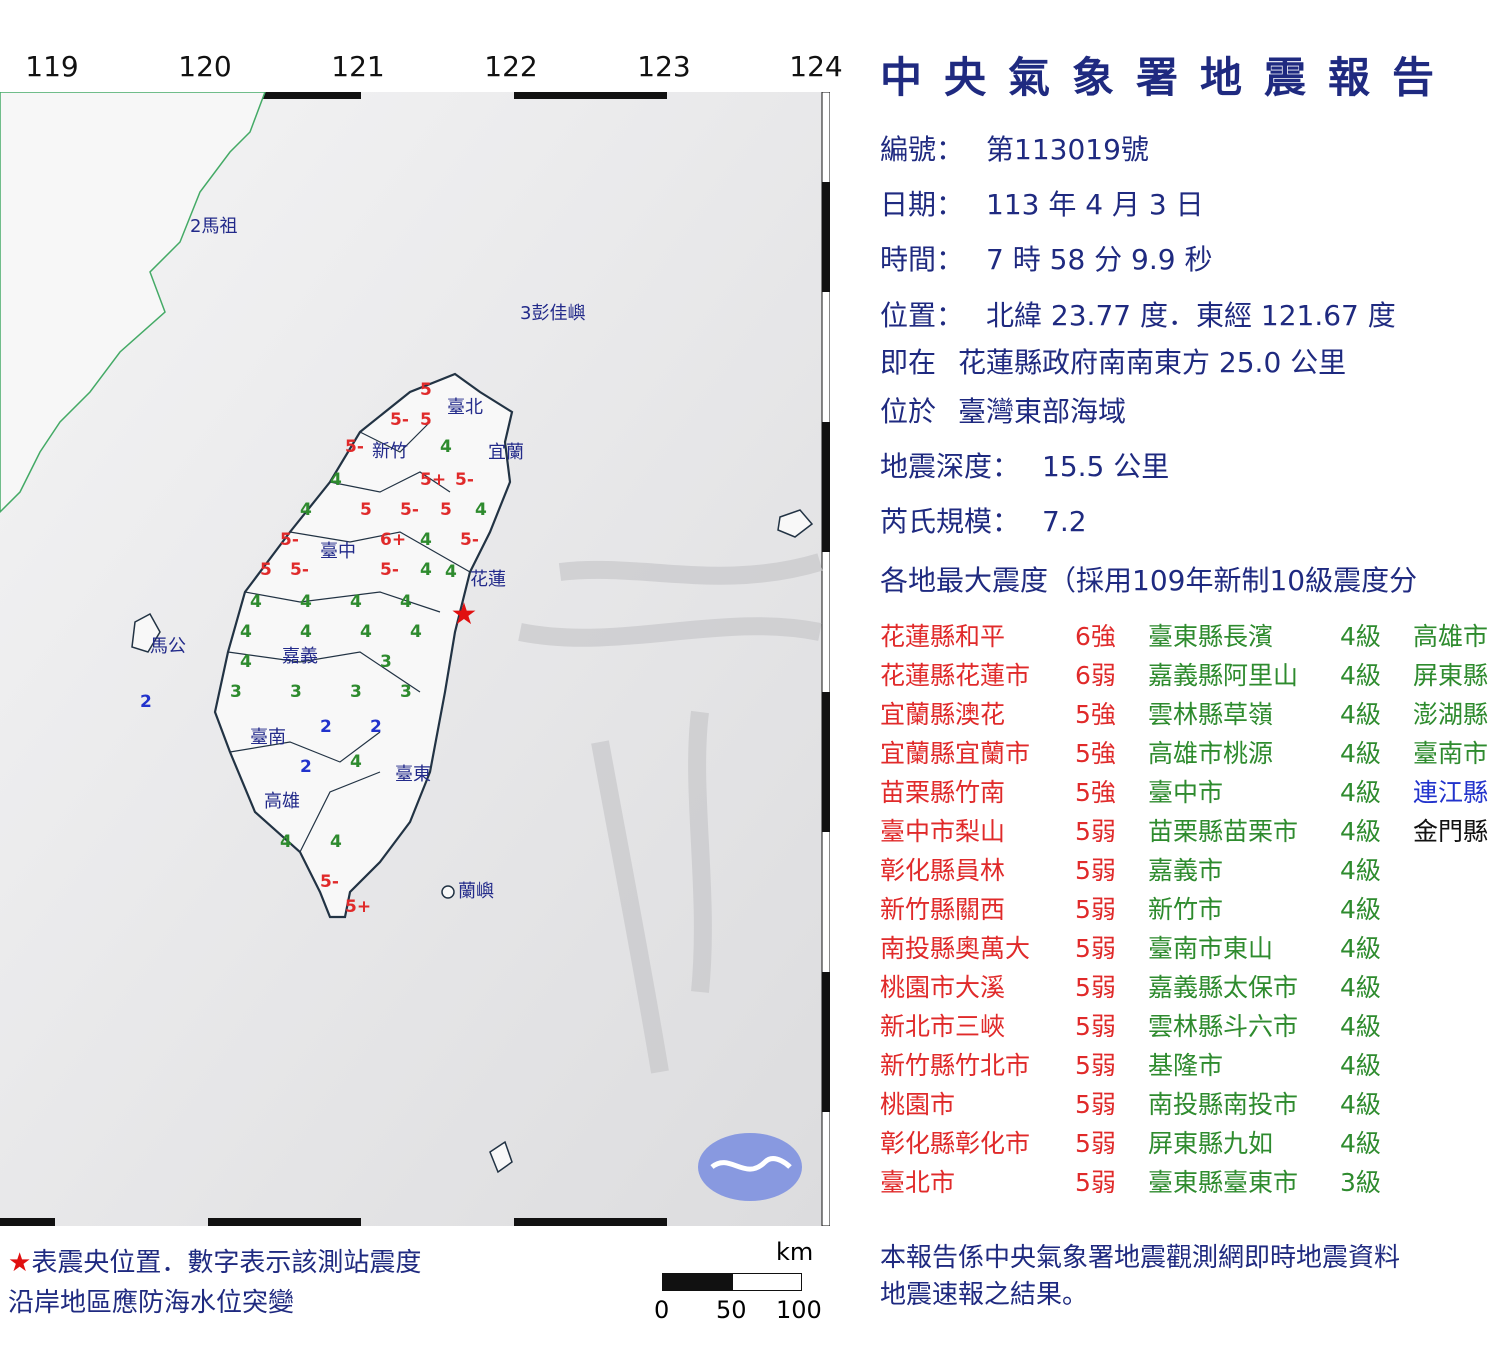 This screenshot has width=1500, height=1364. What do you see at coordinates (358, 66) in the screenshot?
I see `lon-tick: 121` at bounding box center [358, 66].